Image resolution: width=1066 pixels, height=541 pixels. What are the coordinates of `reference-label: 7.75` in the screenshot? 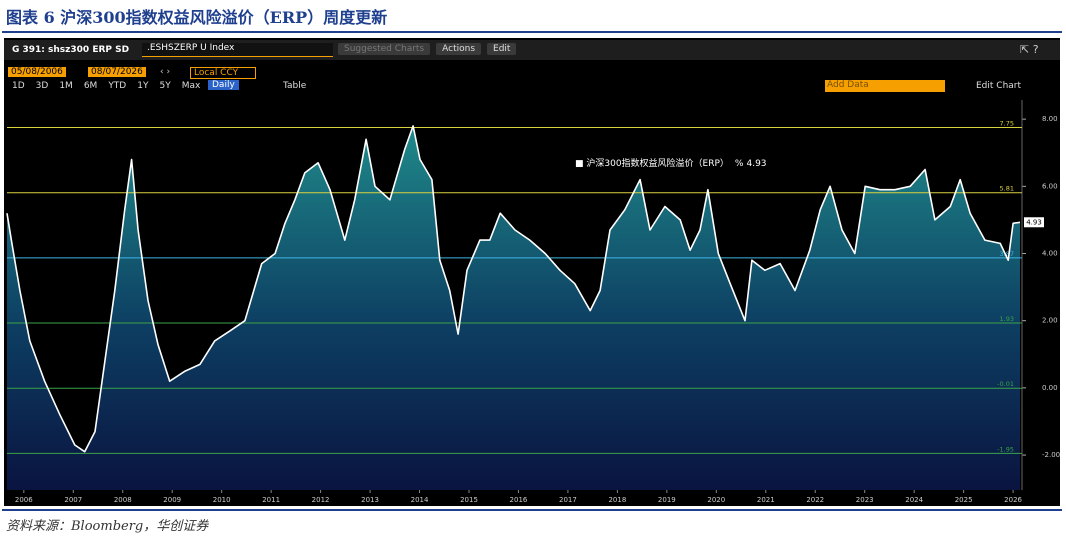 It's located at (1007, 124).